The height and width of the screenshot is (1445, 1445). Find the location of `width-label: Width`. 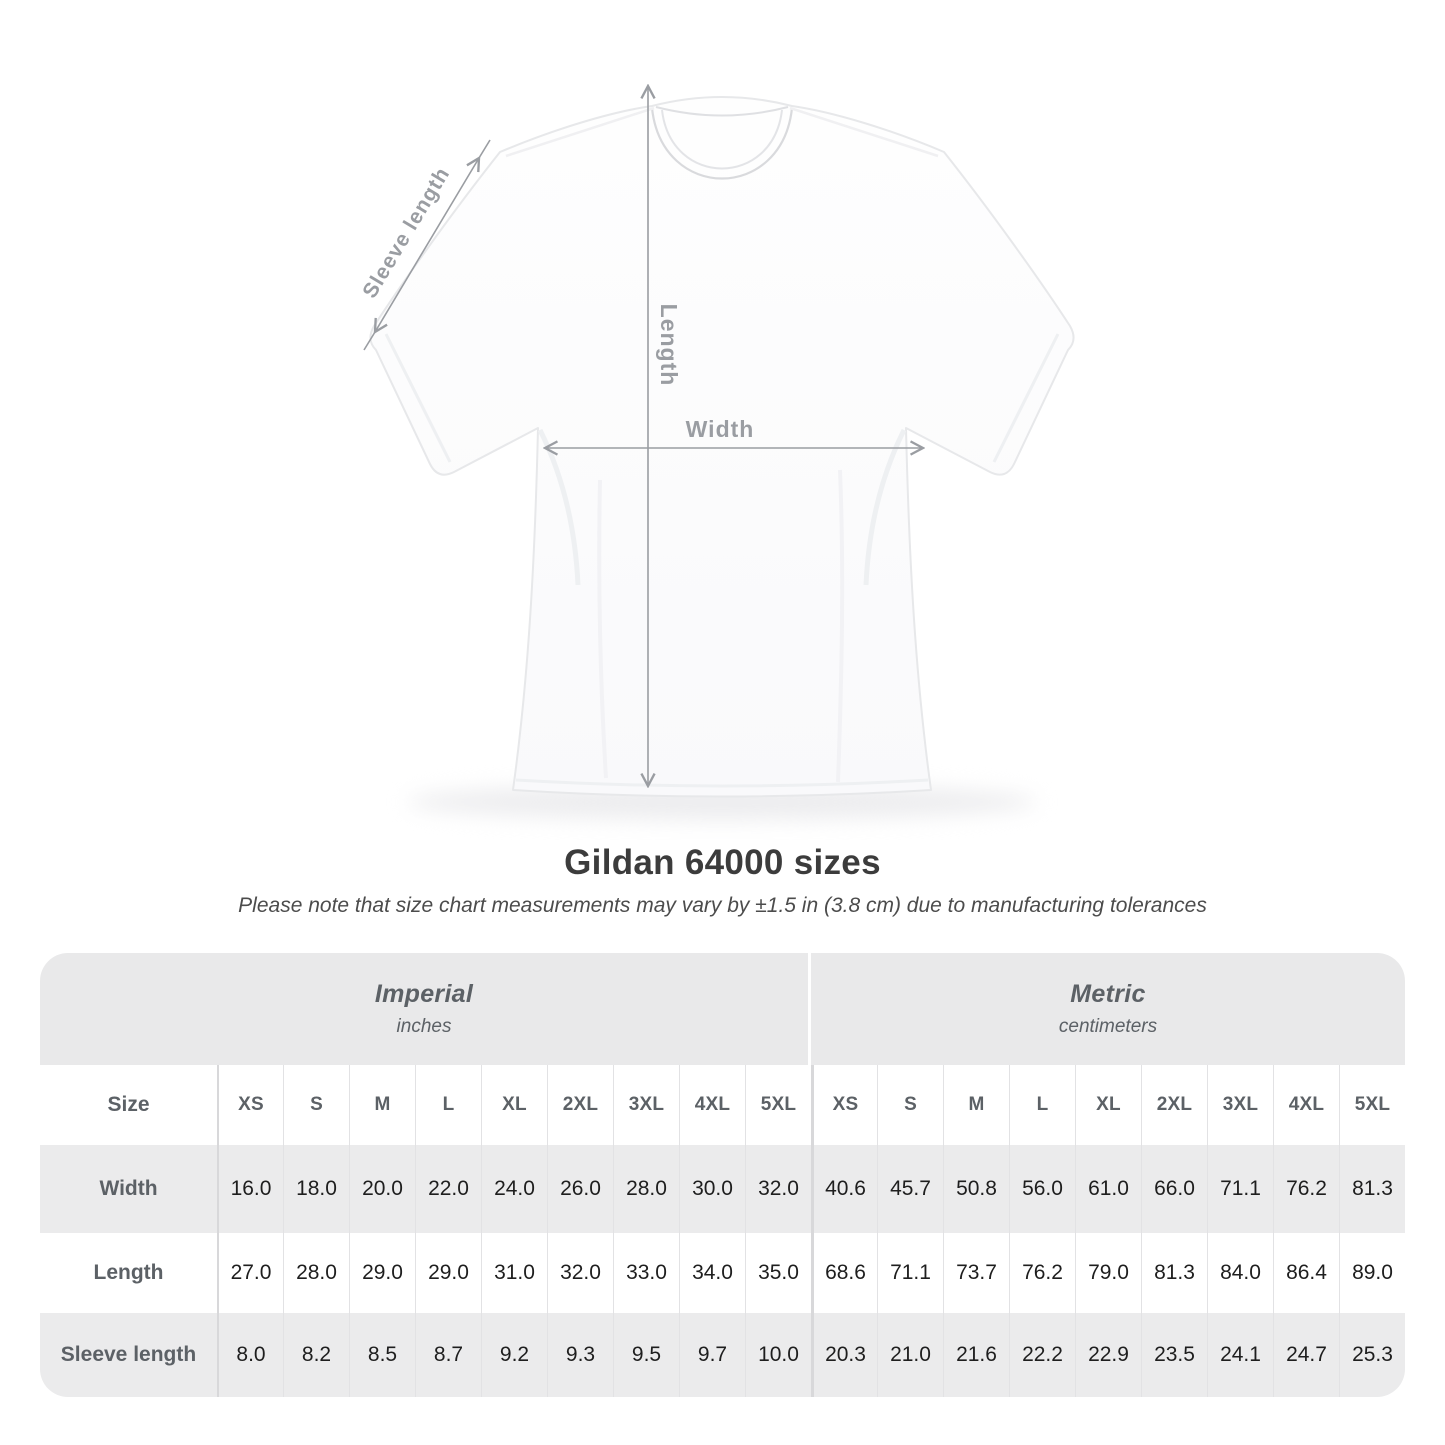

width-label: Width is located at coordinates (720, 429).